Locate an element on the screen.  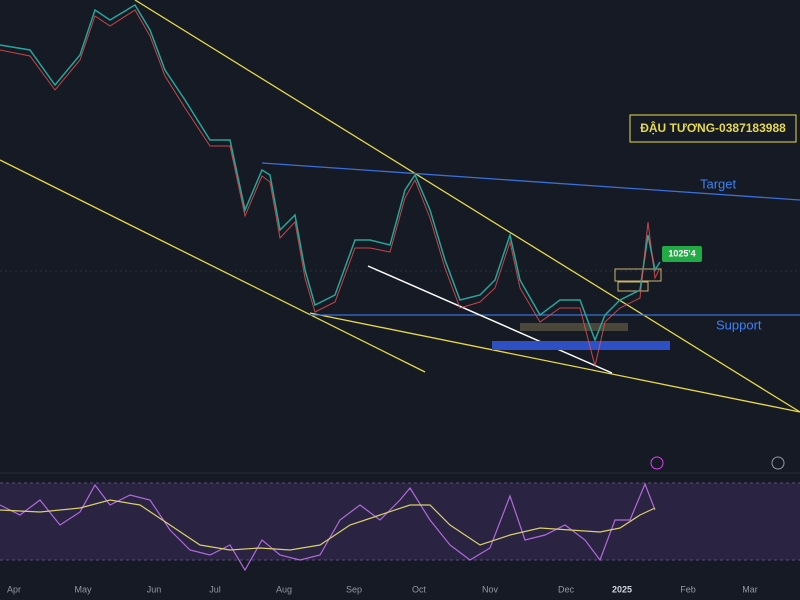
base-zone is located at coordinates (574, 327).